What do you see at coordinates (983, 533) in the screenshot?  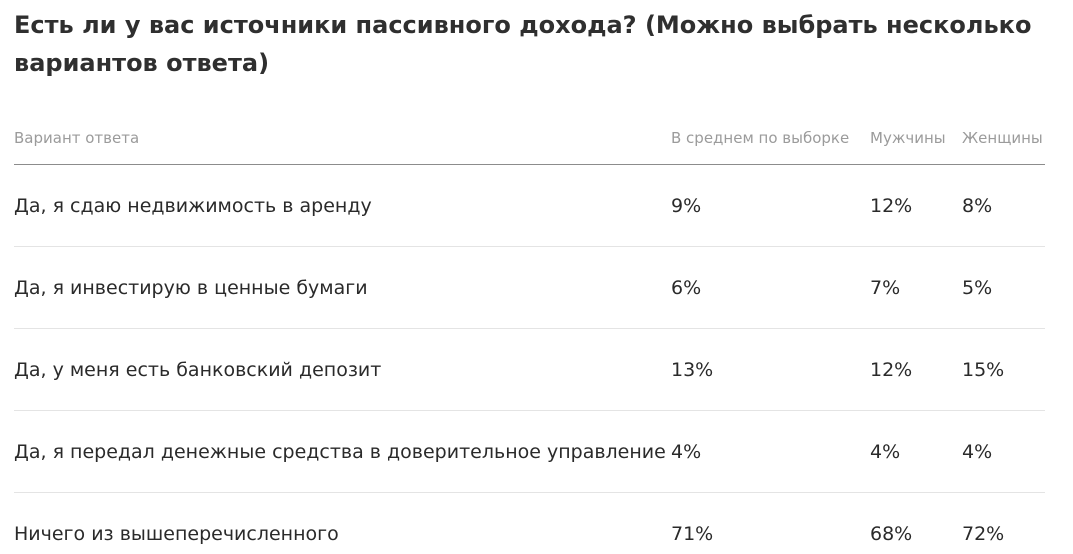 I see `value-women: 72%` at bounding box center [983, 533].